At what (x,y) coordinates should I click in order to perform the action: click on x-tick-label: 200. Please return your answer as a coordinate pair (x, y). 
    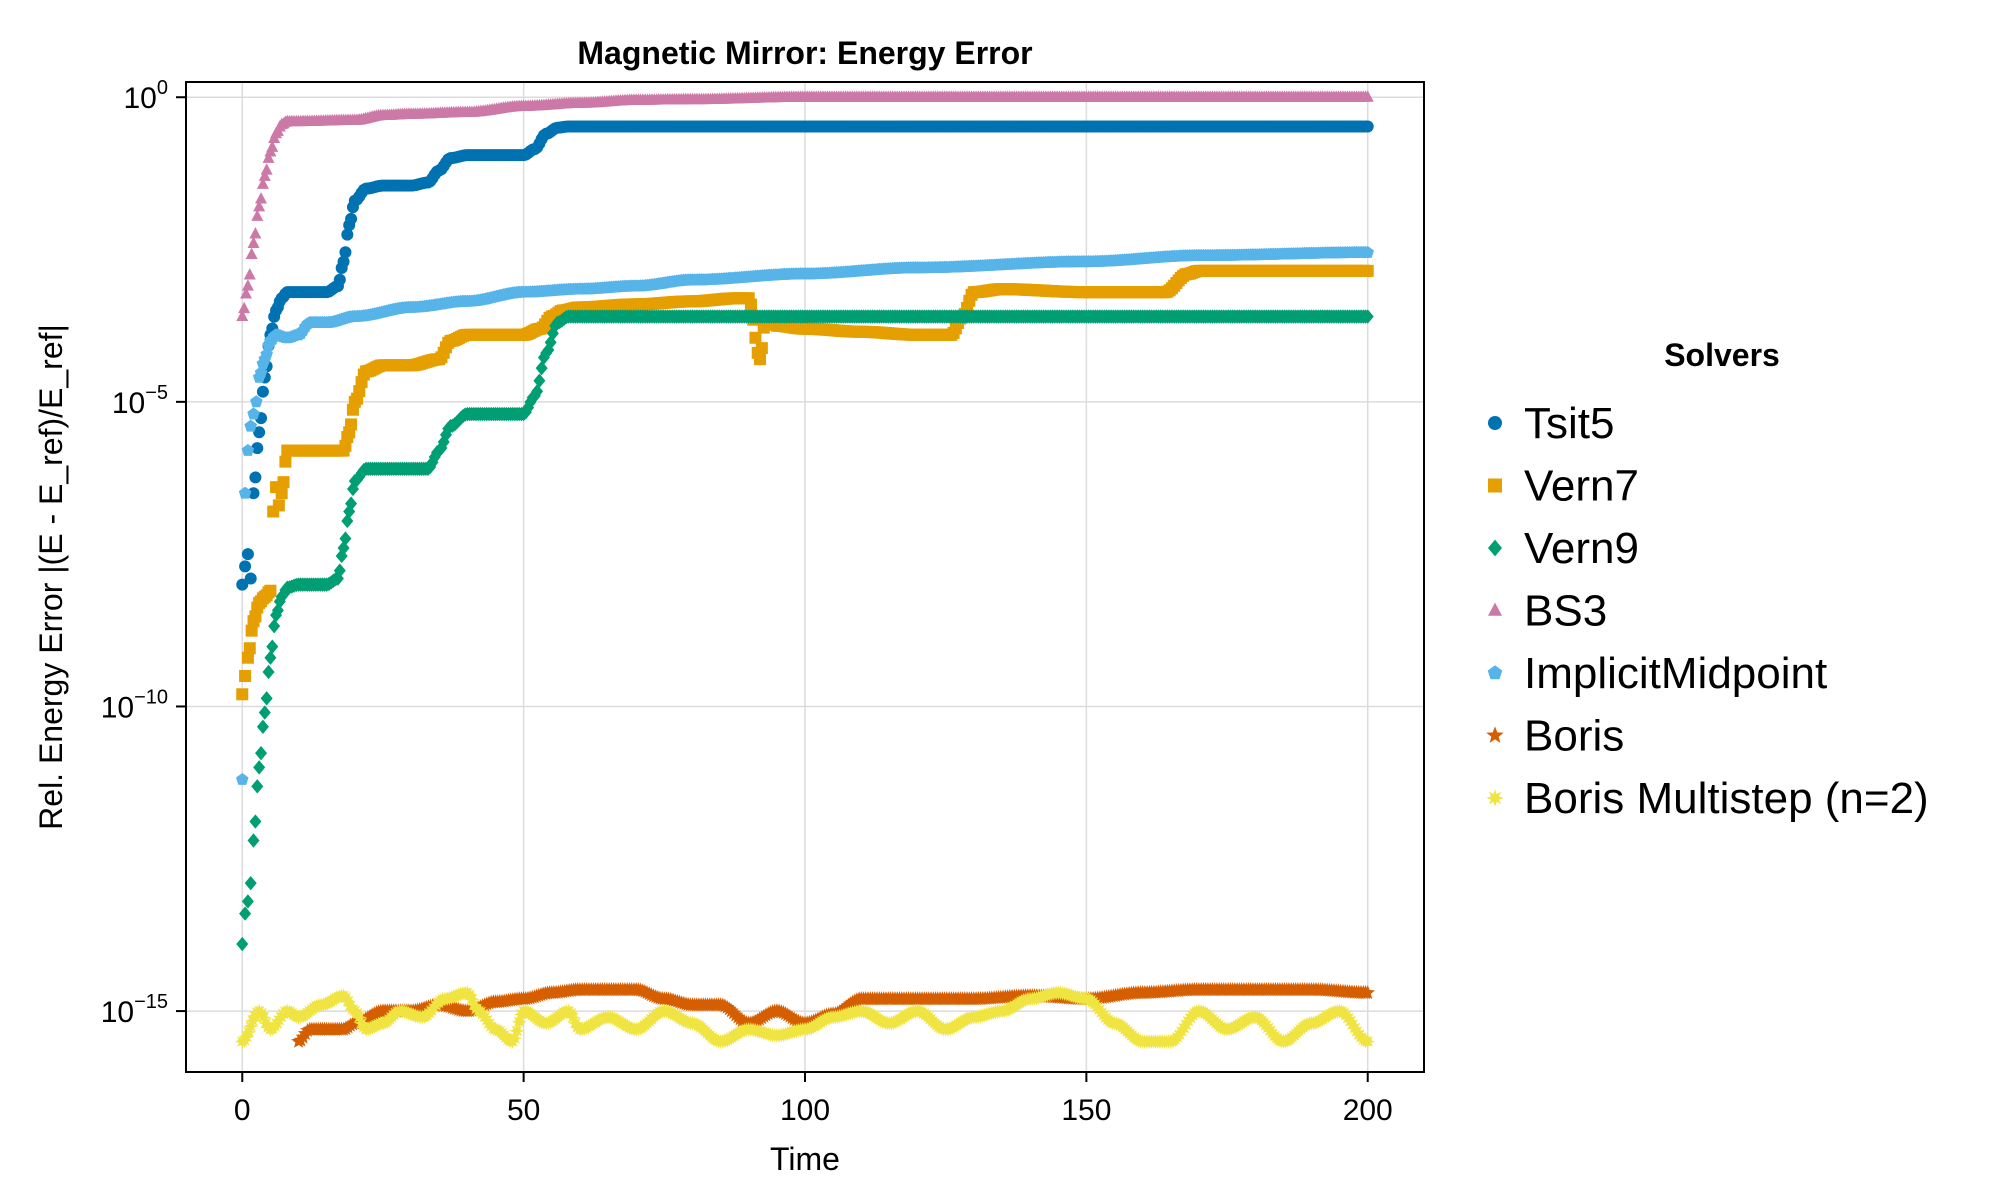
    Looking at the image, I should click on (1368, 1110).